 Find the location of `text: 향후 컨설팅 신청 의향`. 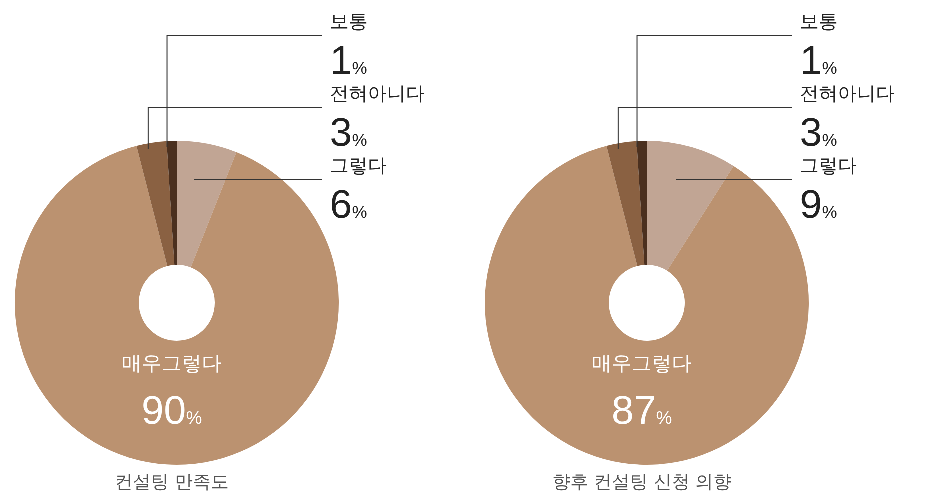

text: 향후 컨설팅 신청 의향 is located at coordinates (642, 482).